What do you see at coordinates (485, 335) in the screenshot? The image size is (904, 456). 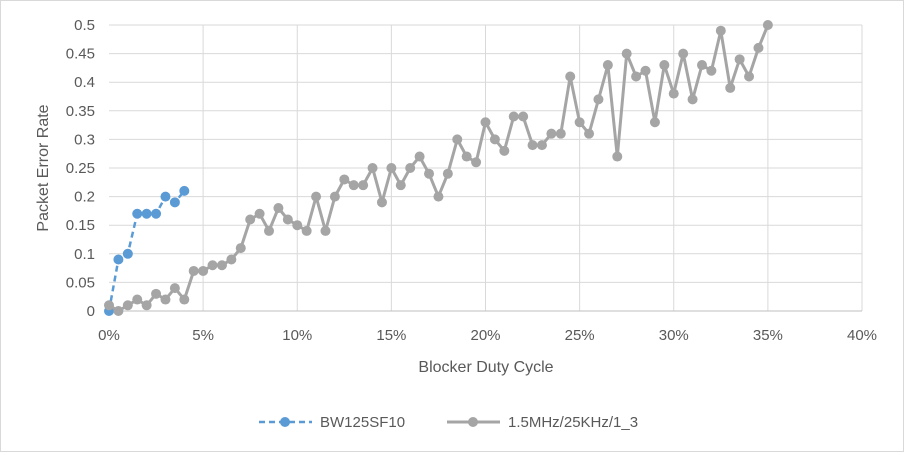 I see `x-tick-label: 20%` at bounding box center [485, 335].